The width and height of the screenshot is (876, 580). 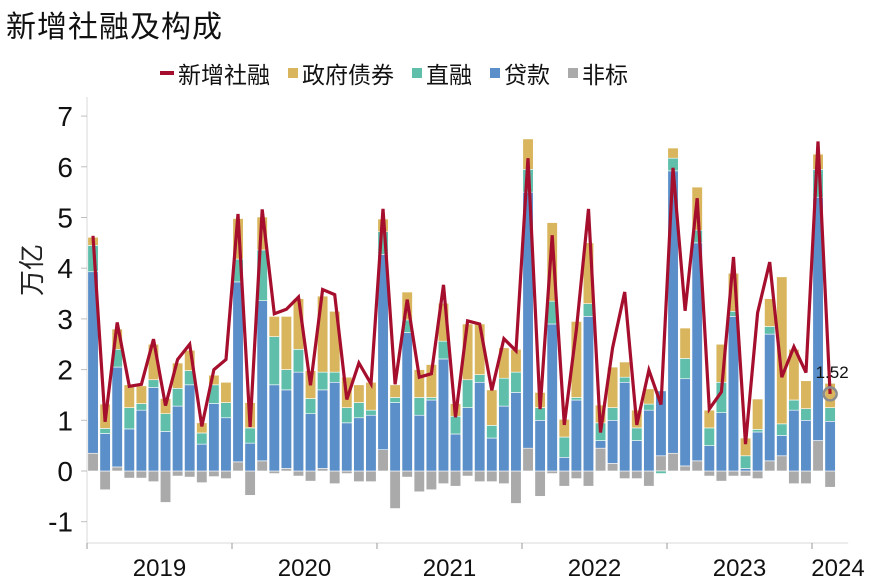 I want to click on legend-item-loans: 贷款, so click(x=520, y=73).